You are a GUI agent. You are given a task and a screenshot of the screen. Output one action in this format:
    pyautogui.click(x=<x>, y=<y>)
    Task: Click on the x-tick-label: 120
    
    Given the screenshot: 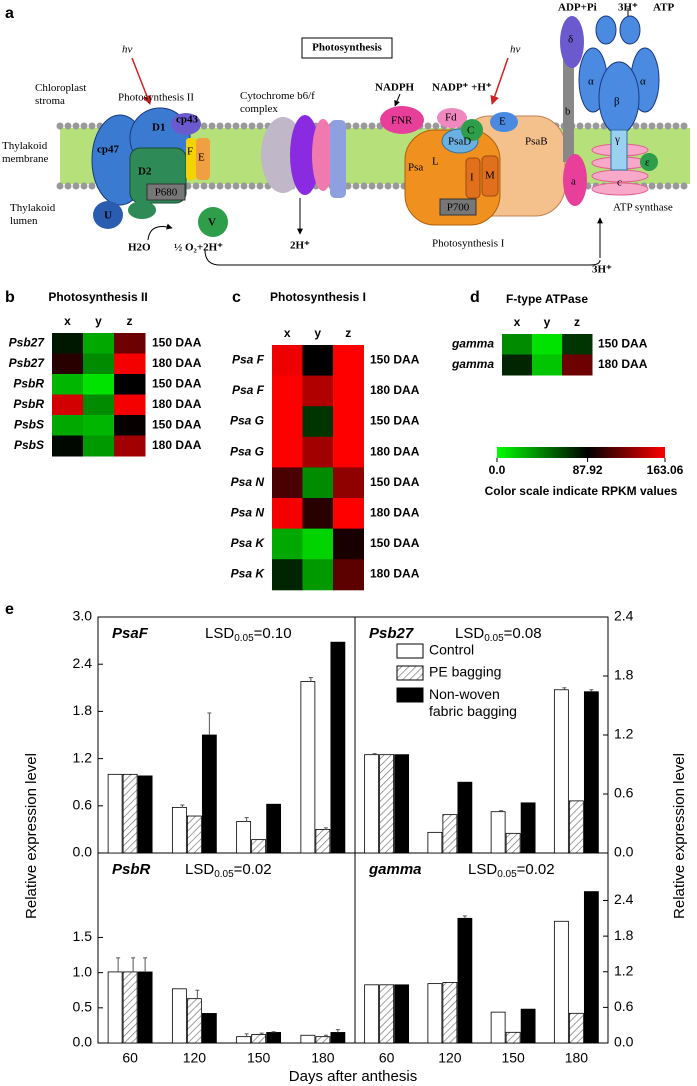 What is the action you would take?
    pyautogui.click(x=450, y=1058)
    